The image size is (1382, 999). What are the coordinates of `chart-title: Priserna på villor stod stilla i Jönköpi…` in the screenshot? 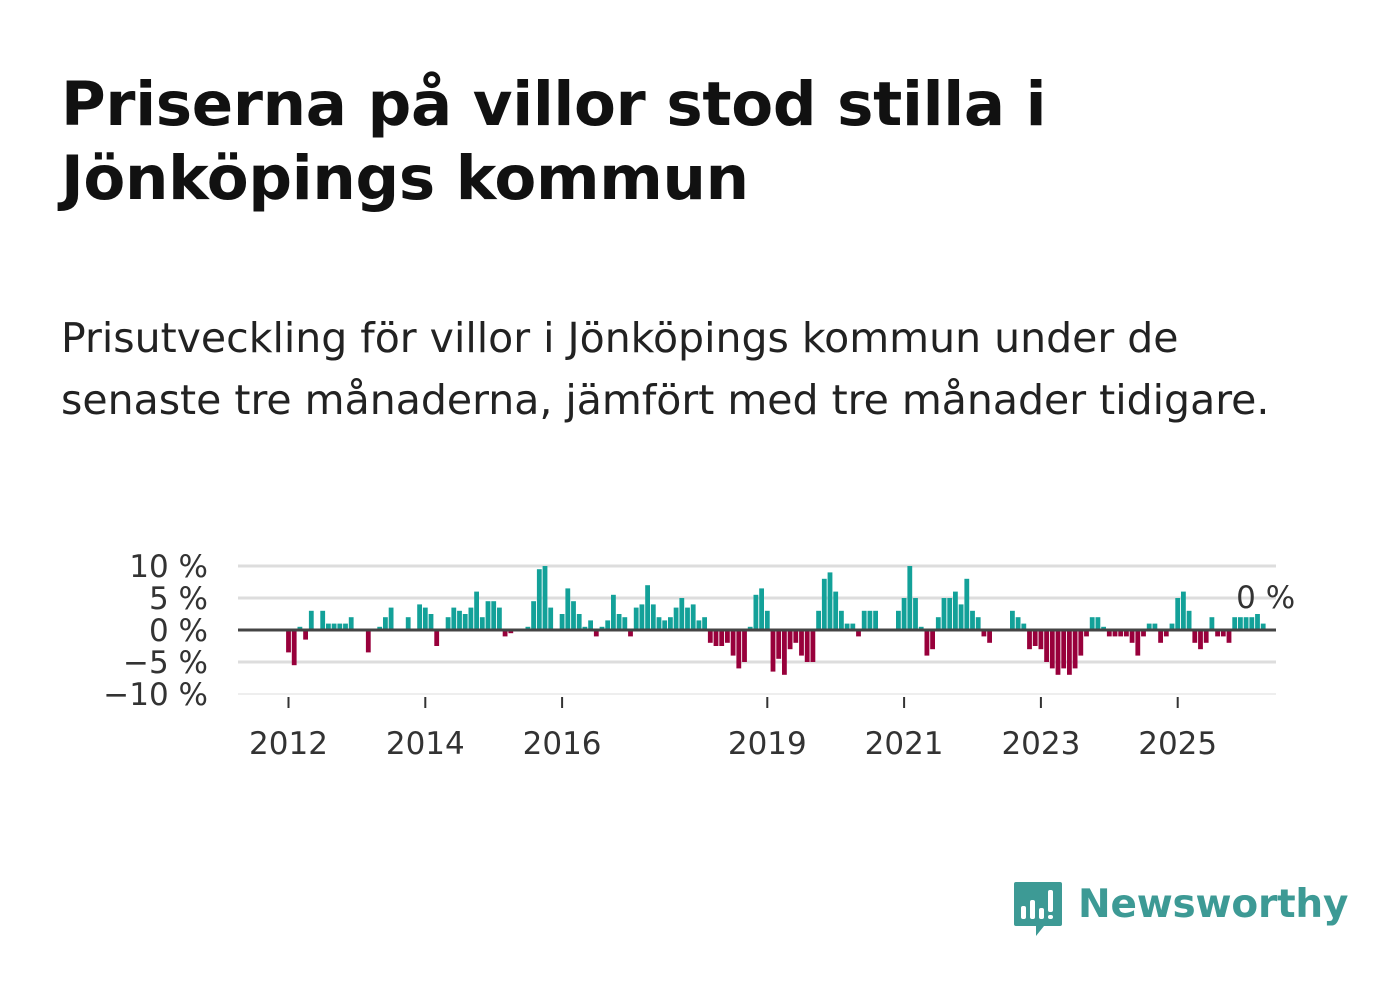 It's located at (554, 141).